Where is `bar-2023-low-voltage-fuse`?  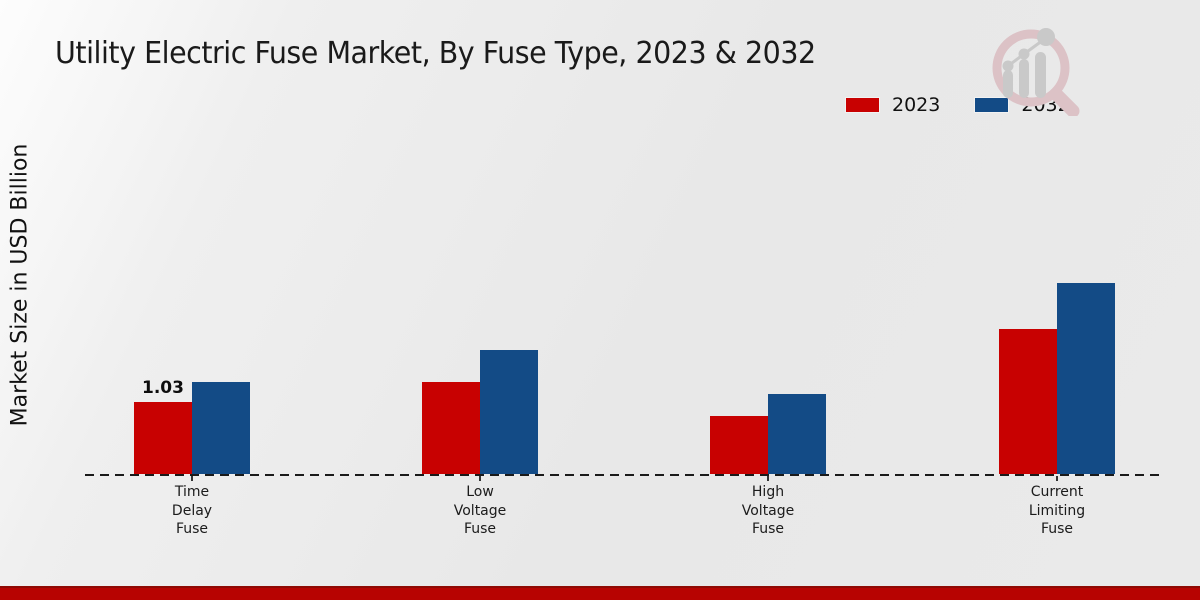
bar-2023-low-voltage-fuse is located at coordinates (451, 428).